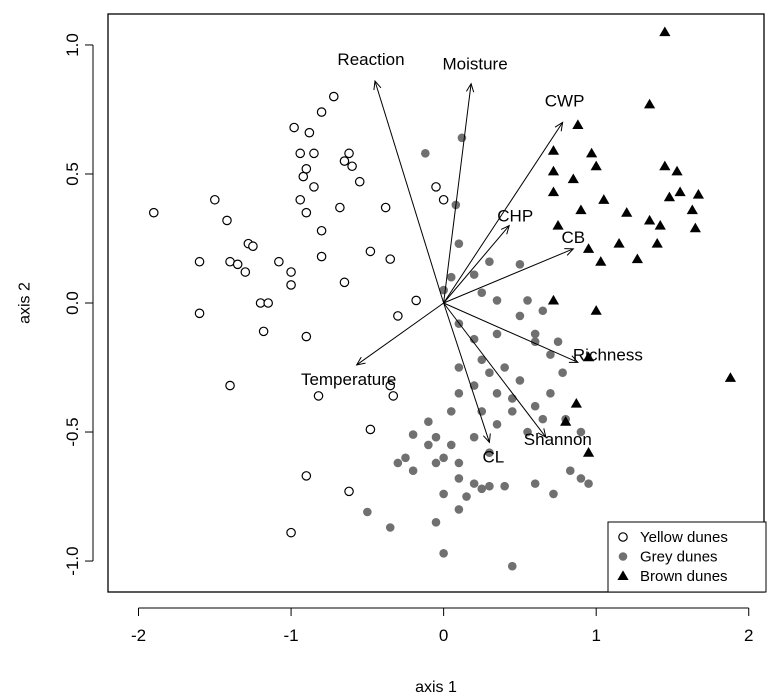 The width and height of the screenshot is (768, 696). Describe the element at coordinates (78, 304) in the screenshot. I see `y-axis: -1.0 -0.5 0.0 0.5 1.0` at that location.